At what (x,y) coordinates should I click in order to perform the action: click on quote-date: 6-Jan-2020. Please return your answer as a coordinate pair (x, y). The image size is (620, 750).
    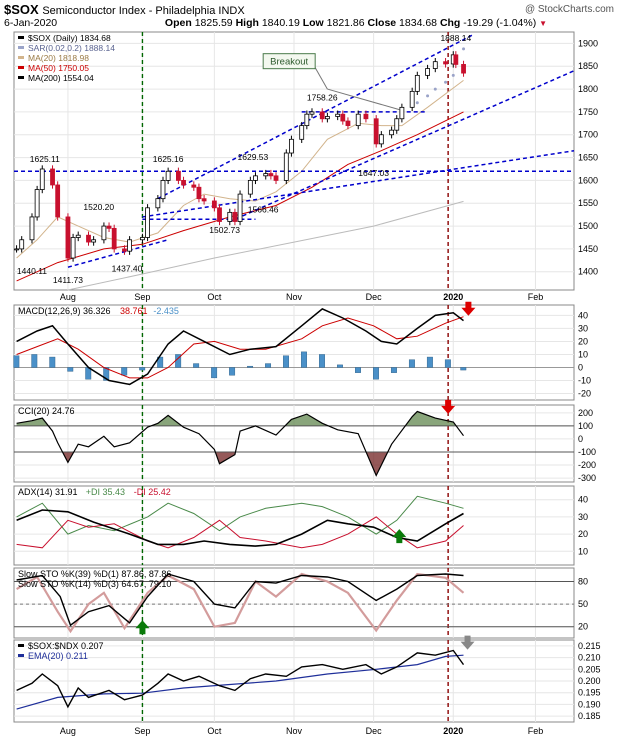
    Looking at the image, I should click on (31, 23).